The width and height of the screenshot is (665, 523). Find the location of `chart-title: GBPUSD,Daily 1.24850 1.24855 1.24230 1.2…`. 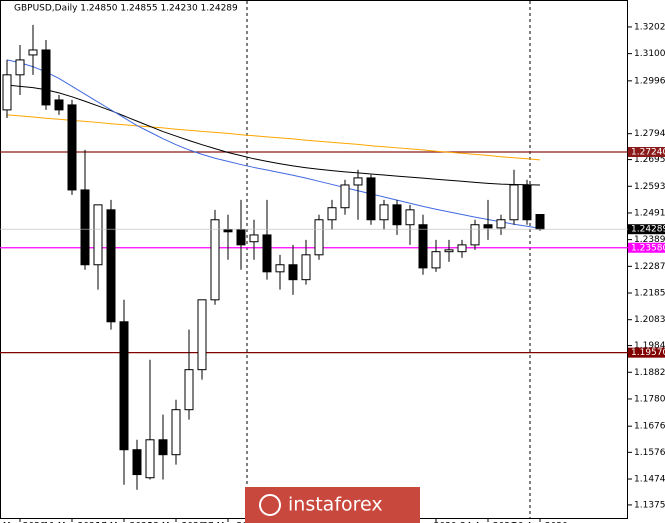

chart-title: GBPUSD,Daily 1.24850 1.24855 1.24230 1.2… is located at coordinates (126, 9).